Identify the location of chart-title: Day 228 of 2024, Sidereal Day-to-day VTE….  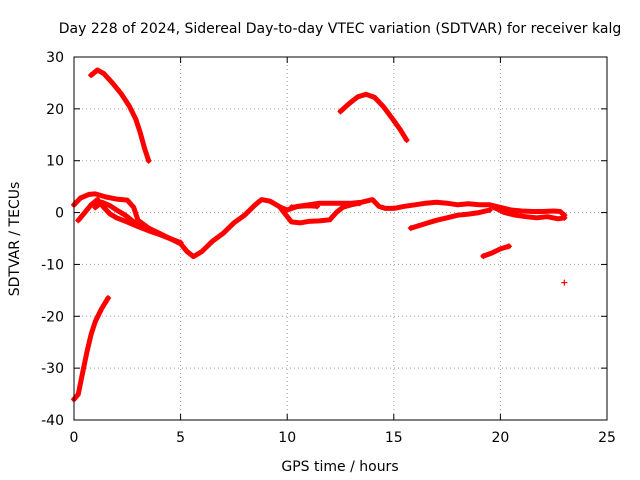
(340, 29).